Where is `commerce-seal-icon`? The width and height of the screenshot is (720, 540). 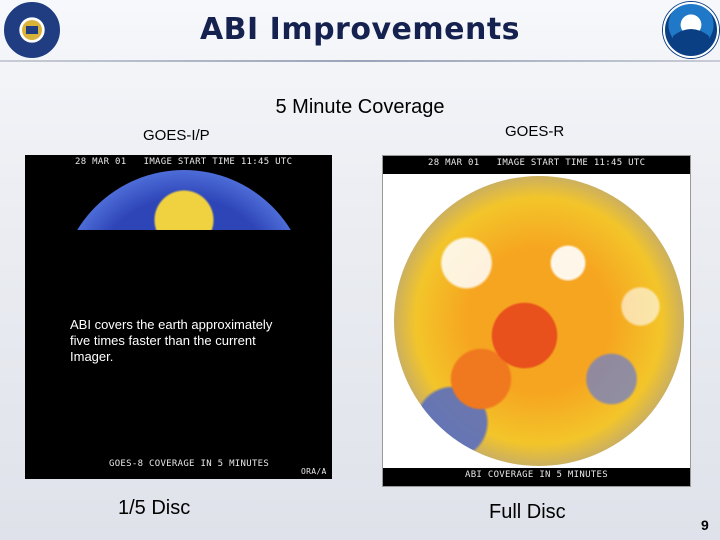
commerce-seal-icon is located at coordinates (32, 30).